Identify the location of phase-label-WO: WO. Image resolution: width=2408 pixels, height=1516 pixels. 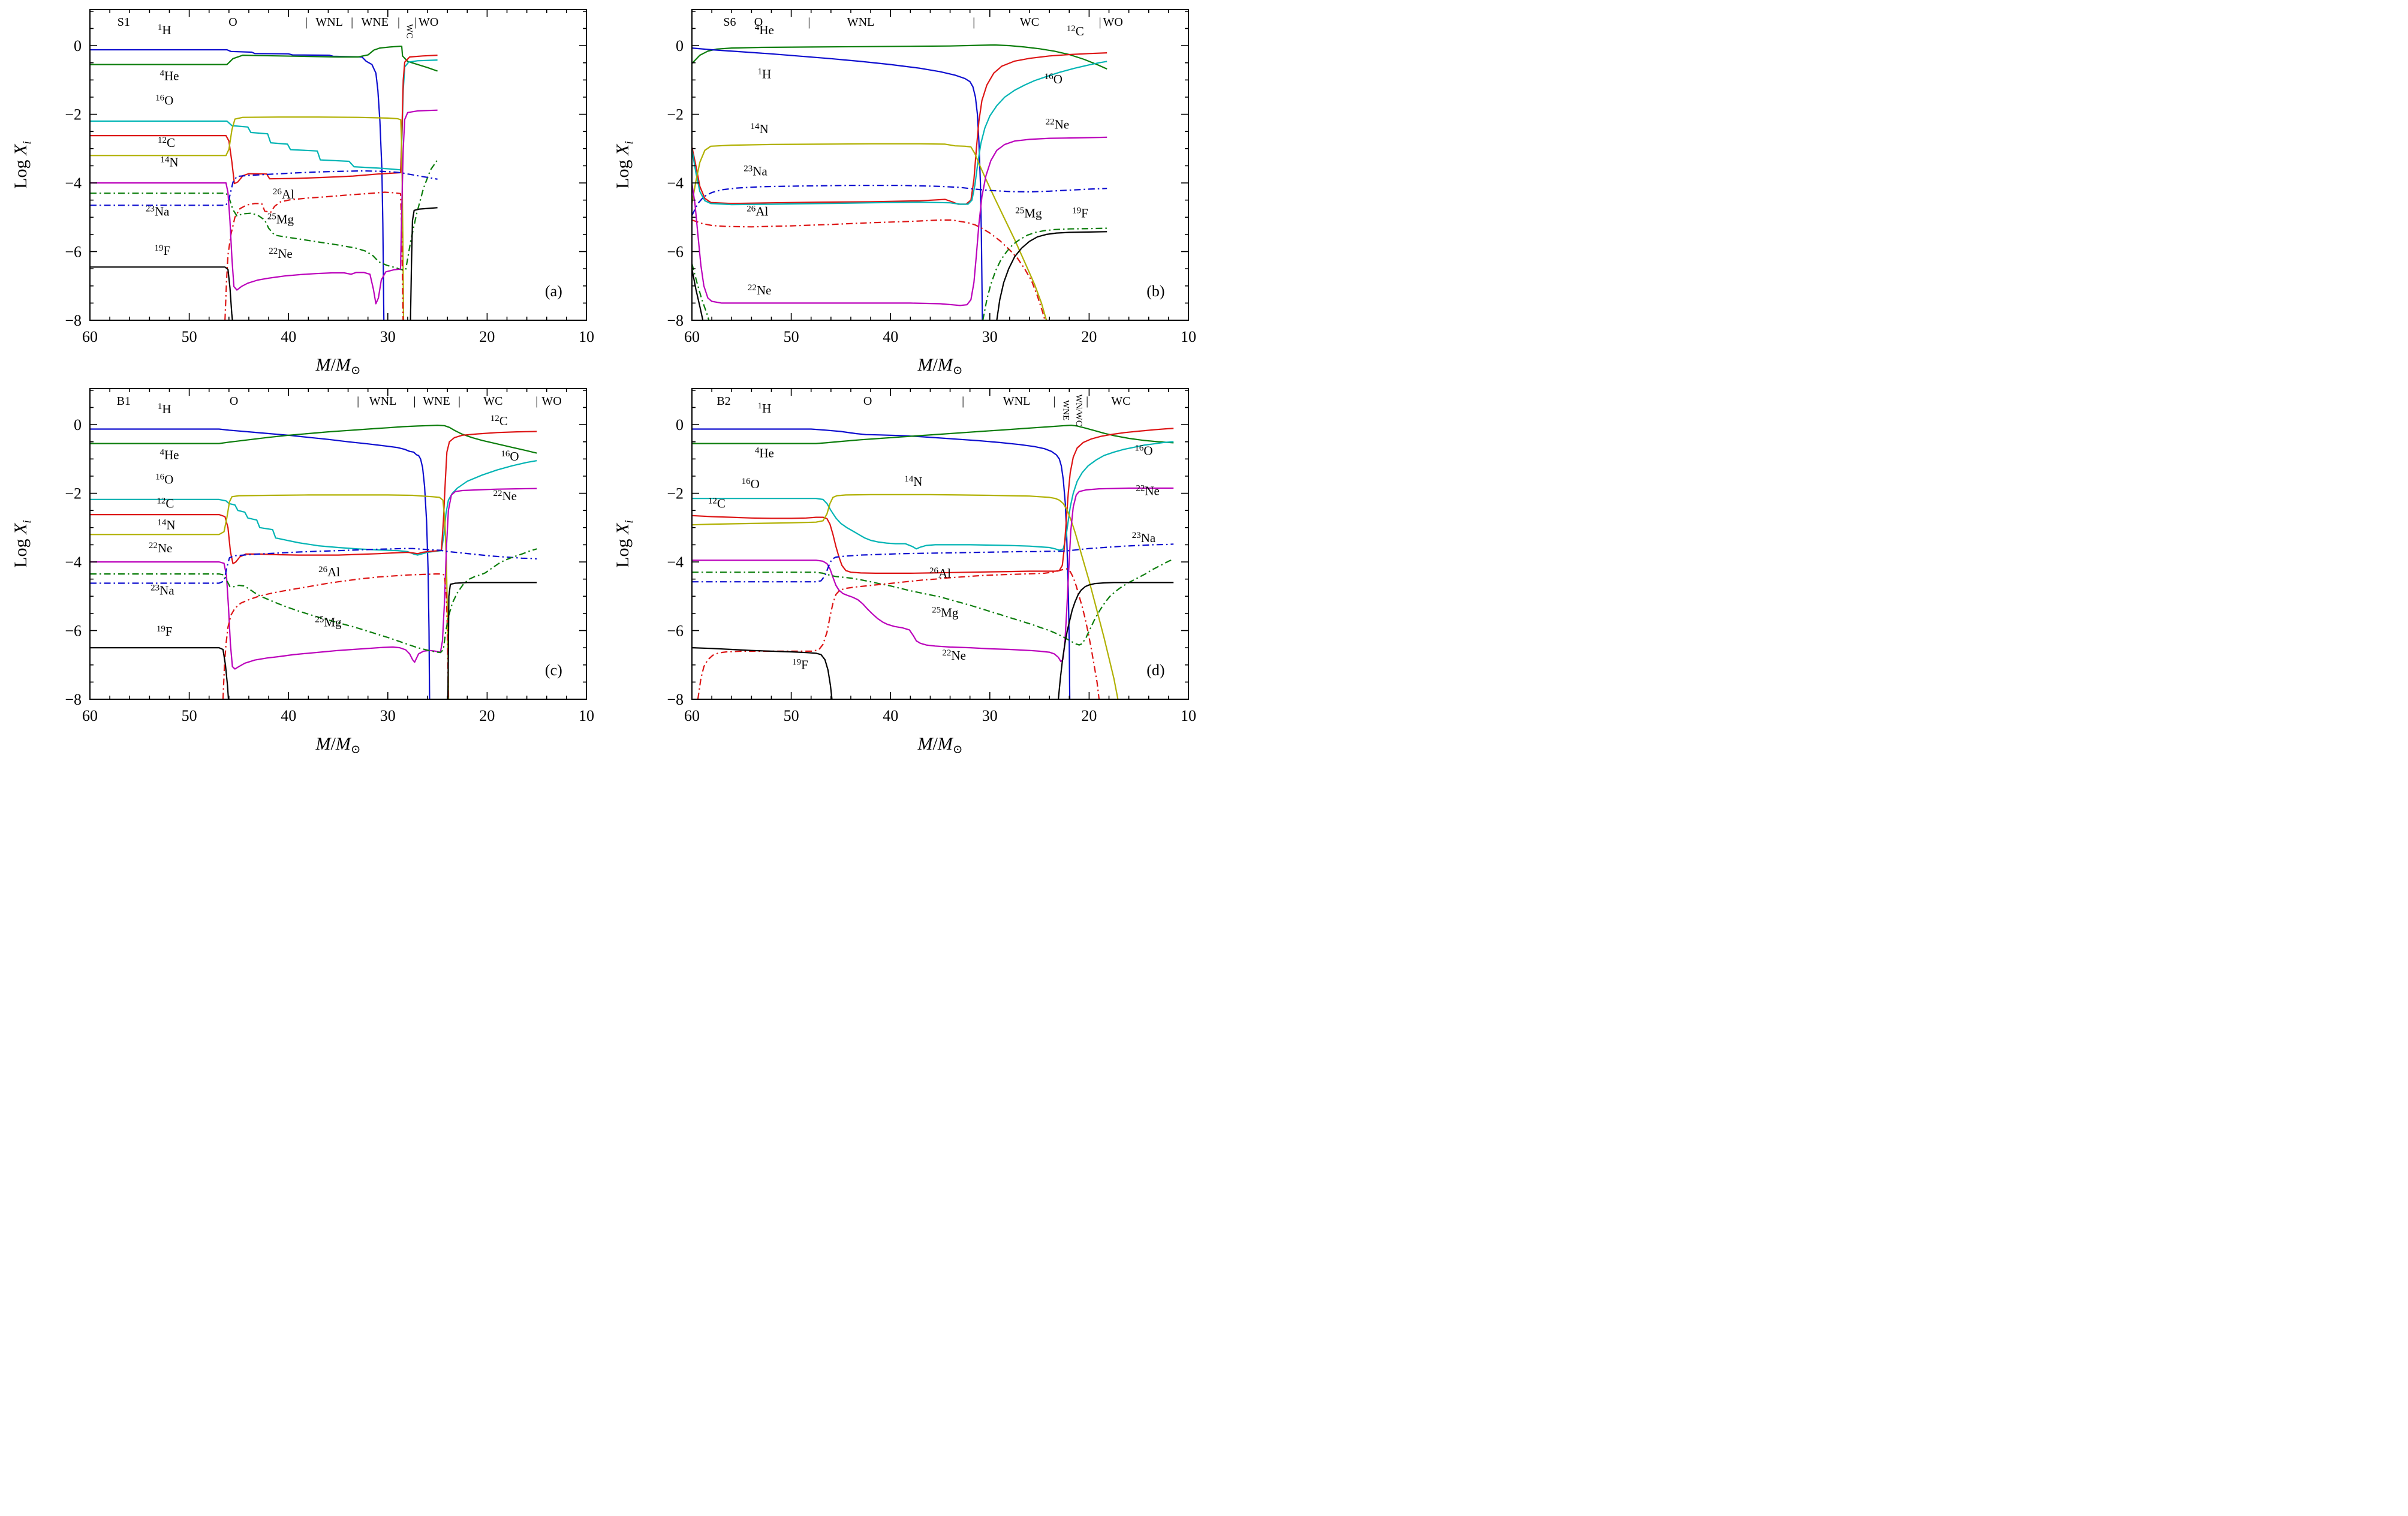
(551, 401).